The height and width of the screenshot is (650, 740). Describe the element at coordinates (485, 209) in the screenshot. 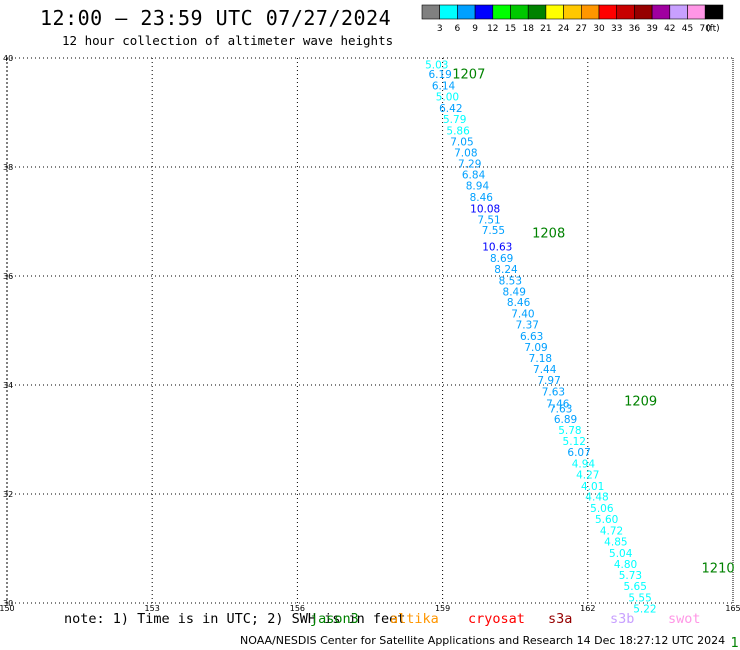

I see `wave-height-point: 10.08` at that location.